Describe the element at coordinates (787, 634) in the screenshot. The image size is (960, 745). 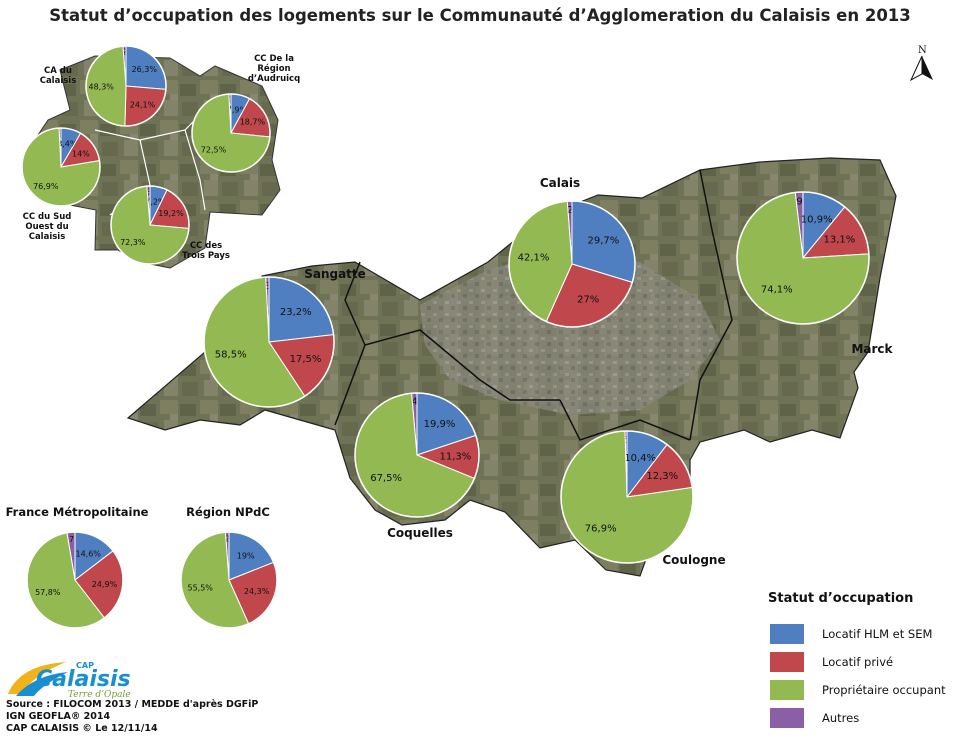
I see `legend-swatch-hlm` at that location.